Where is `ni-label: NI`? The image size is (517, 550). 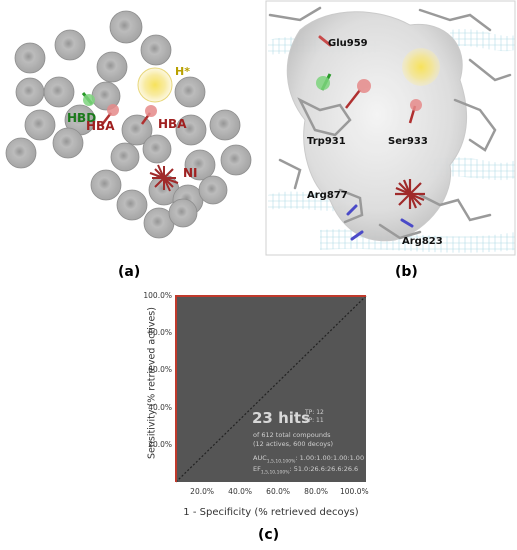 ni-label: NI is located at coordinates (190, 173).